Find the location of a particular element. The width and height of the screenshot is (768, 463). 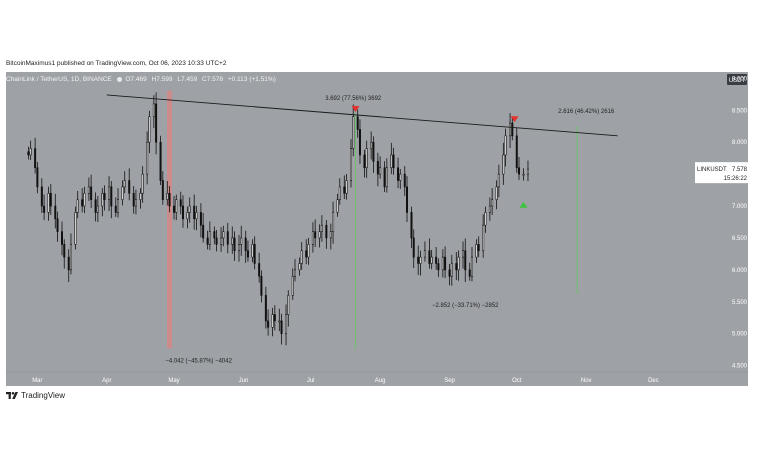

x-tick-label: Sep is located at coordinates (449, 381).